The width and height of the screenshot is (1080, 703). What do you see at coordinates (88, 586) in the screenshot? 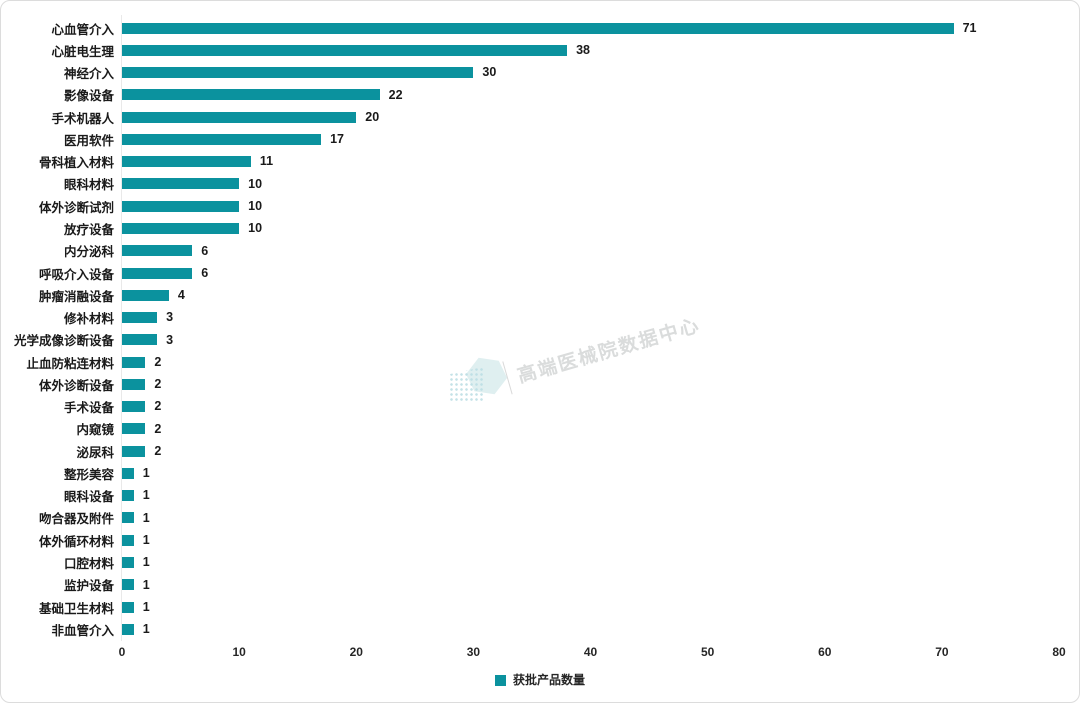
I see `category-label: 监护设备` at bounding box center [88, 586].